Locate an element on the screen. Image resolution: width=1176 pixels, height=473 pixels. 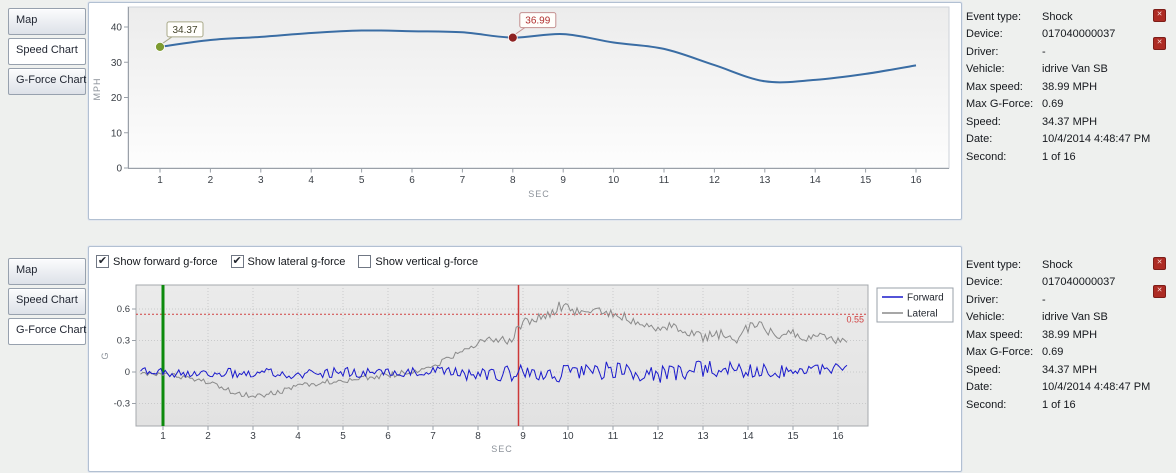
x-tick-label: 11 is located at coordinates (664, 180).